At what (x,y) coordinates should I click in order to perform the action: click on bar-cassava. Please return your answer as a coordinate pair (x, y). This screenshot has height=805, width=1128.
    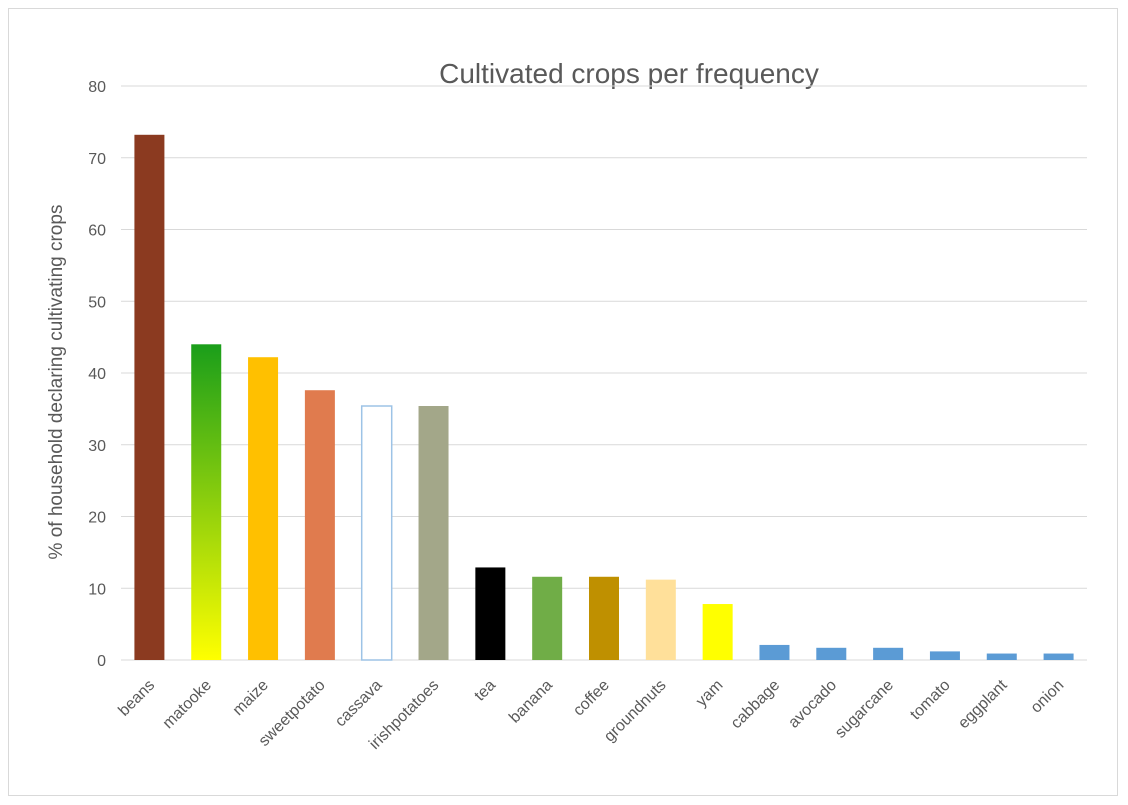
    Looking at the image, I should click on (376, 533).